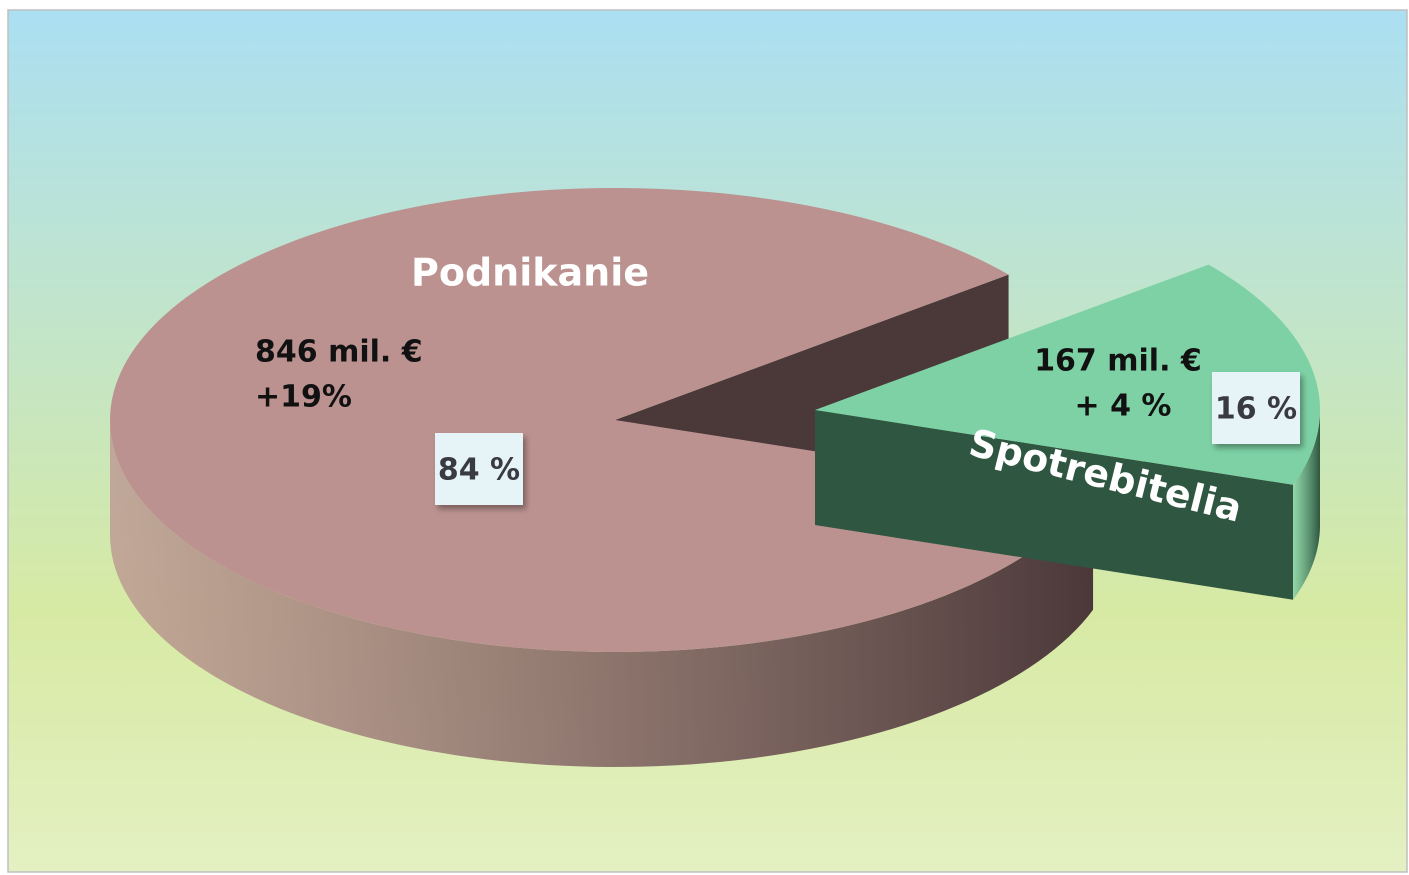 This screenshot has height=875, width=1409. What do you see at coordinates (303, 397) in the screenshot?
I see `annotation: +19%` at bounding box center [303, 397].